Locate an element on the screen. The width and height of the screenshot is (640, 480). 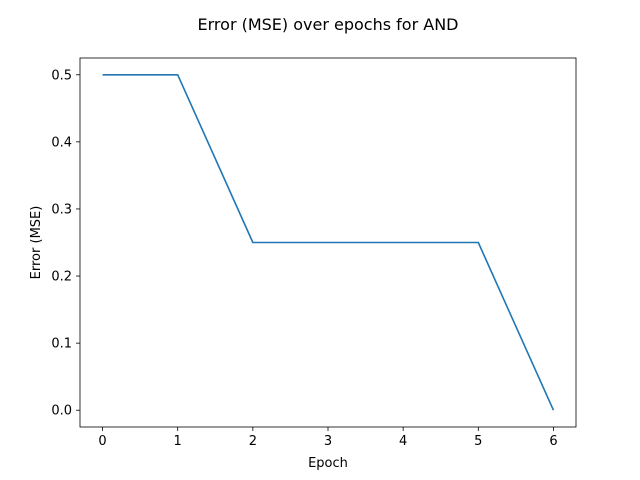
y-tick-label: 0.3 is located at coordinates (61, 209).